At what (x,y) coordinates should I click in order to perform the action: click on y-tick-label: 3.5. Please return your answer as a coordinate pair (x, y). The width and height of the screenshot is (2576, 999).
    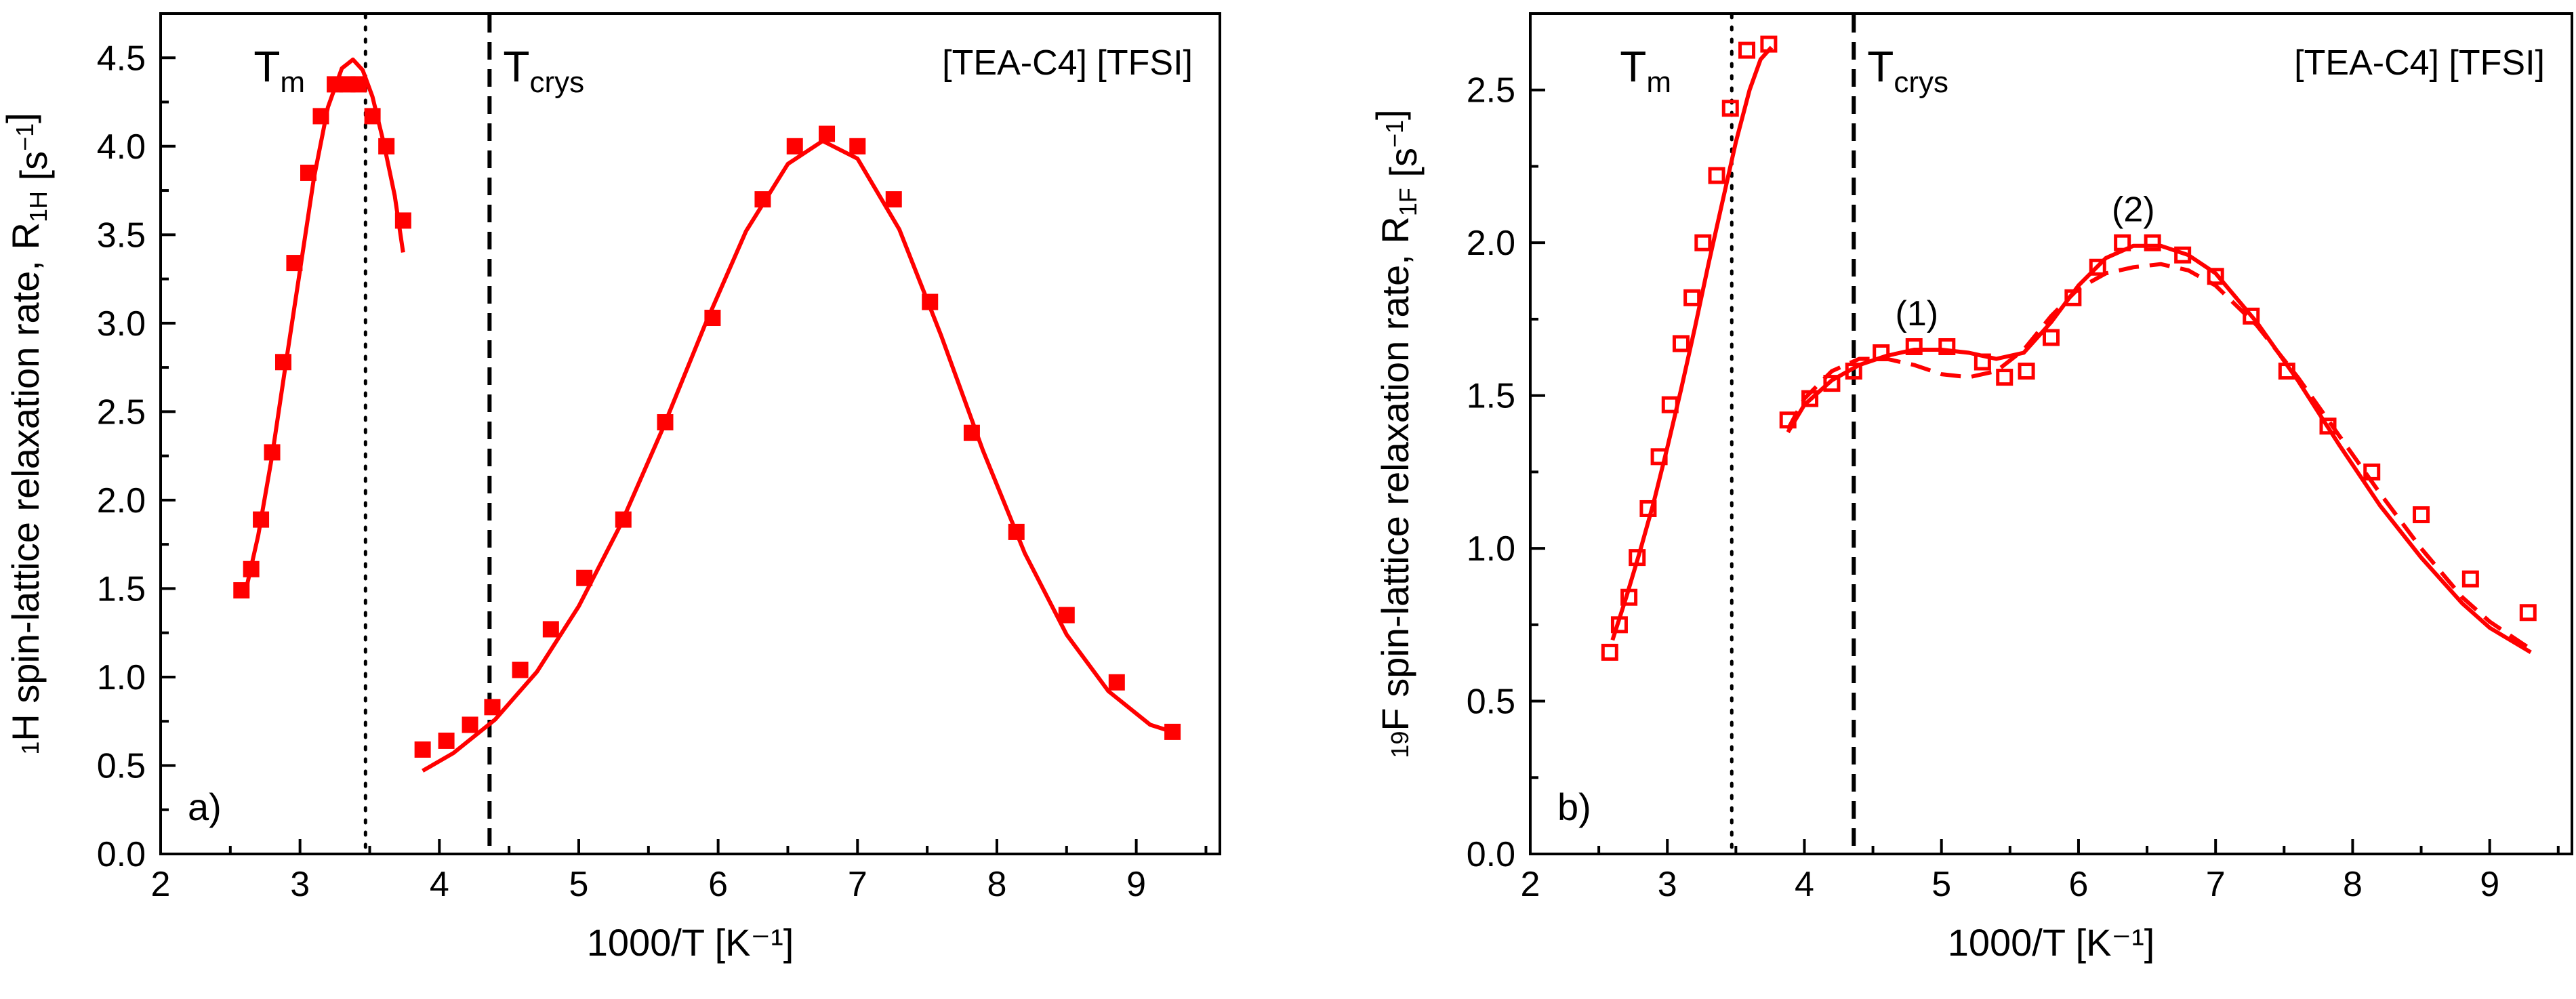
    Looking at the image, I should click on (122, 235).